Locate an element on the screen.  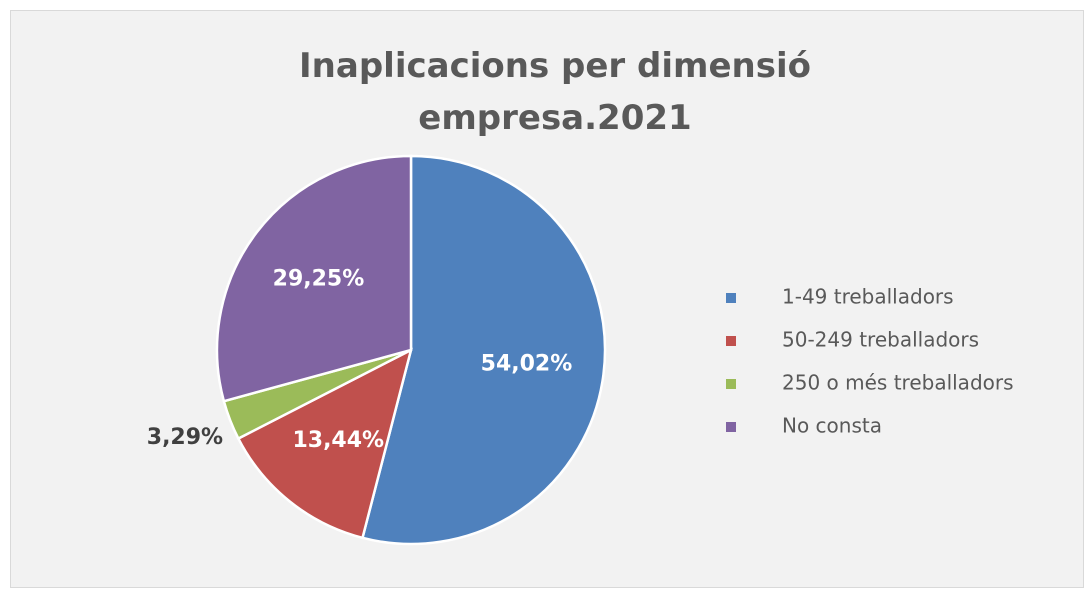
legend-label: 1-49 treballadors is located at coordinates (868, 297).